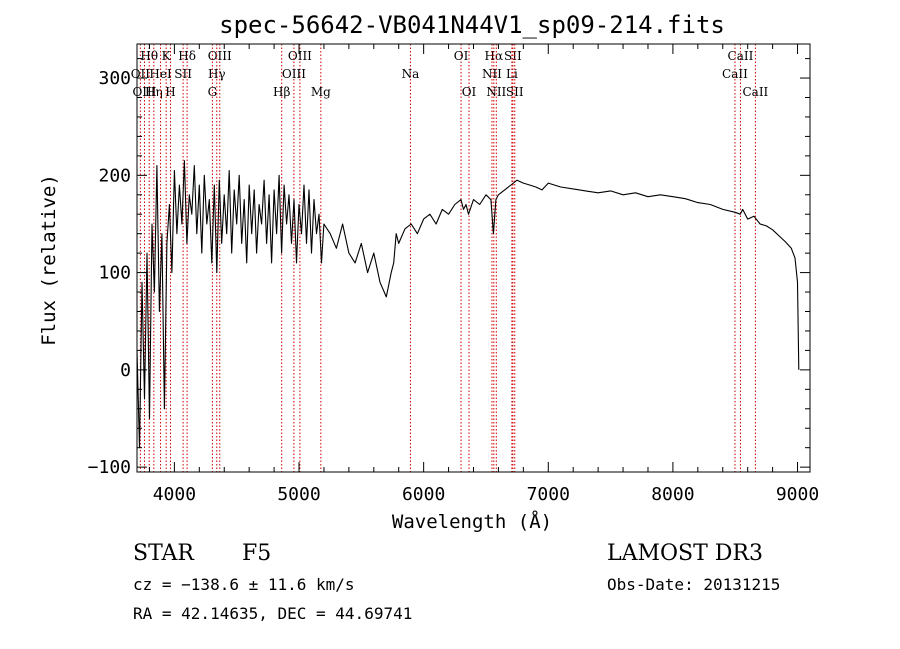 The width and height of the screenshot is (900, 649). Describe the element at coordinates (411, 74) in the screenshot. I see `emission-line-label: Na` at that location.